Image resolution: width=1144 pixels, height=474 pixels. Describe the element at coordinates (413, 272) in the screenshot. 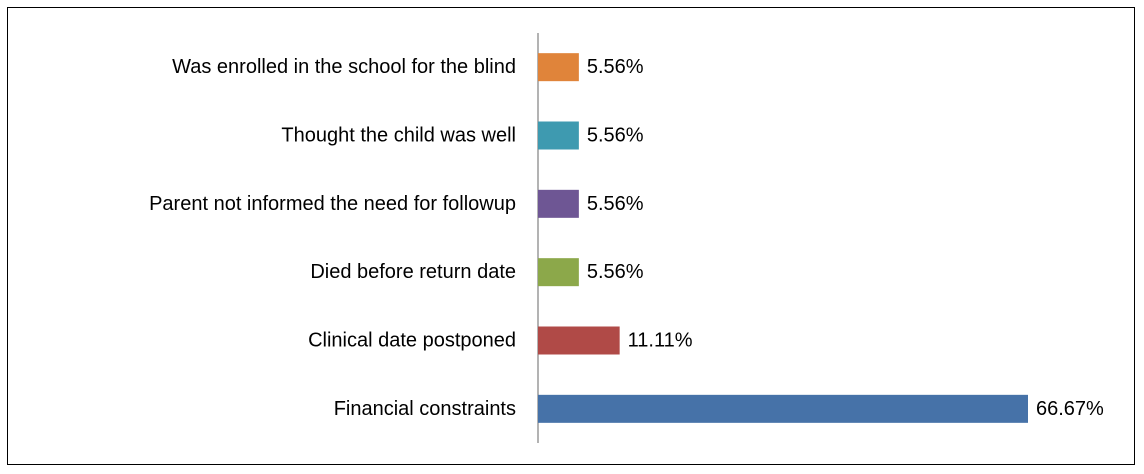

I see `category-label-3: Died before return date` at that location.